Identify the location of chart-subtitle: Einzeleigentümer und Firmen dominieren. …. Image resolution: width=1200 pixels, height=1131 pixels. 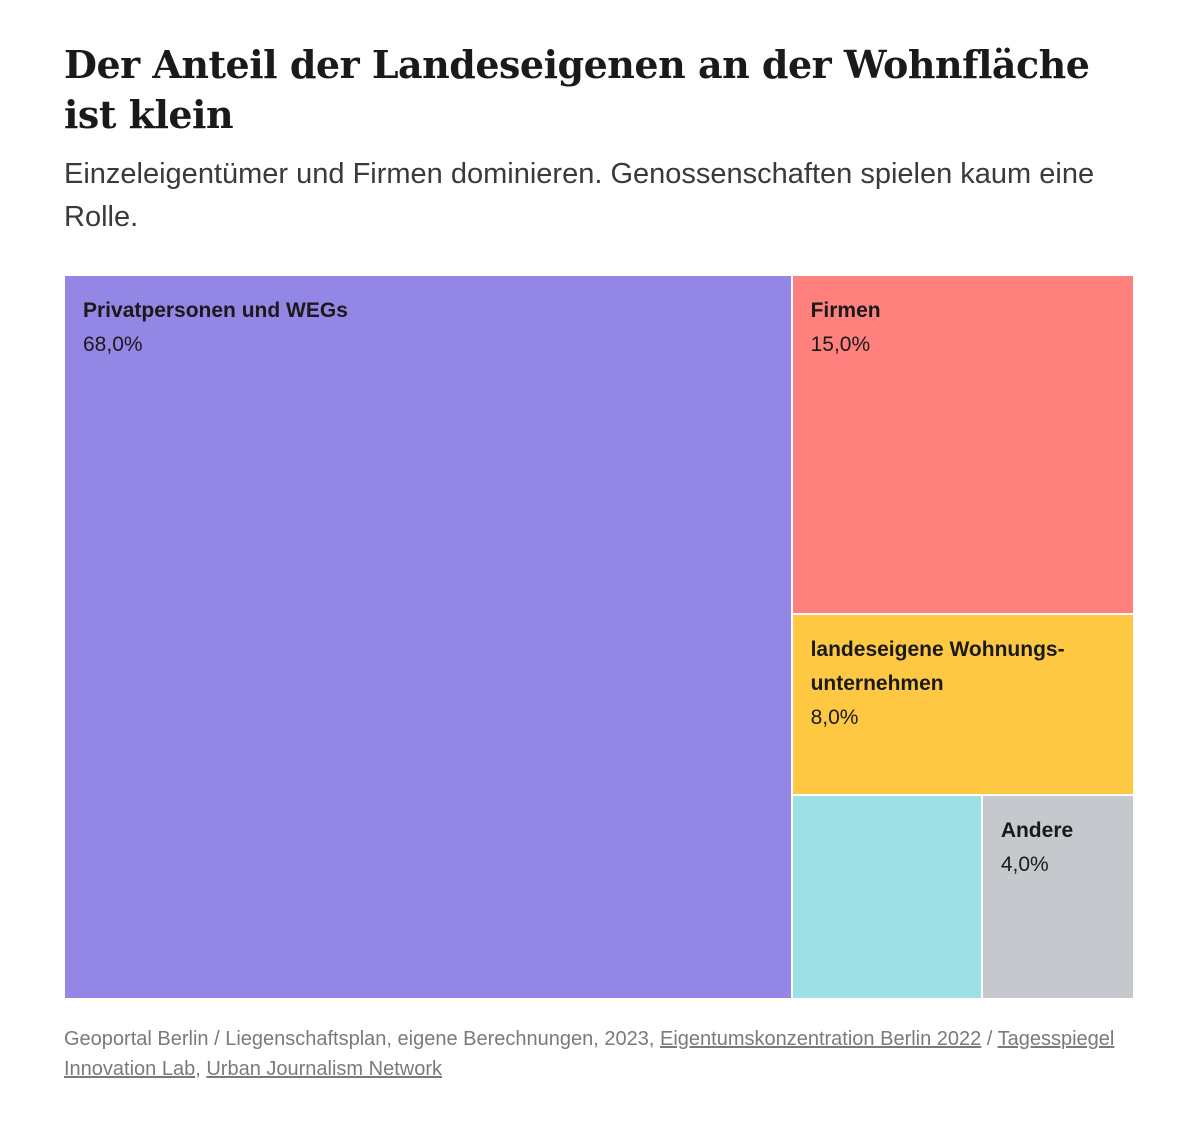
(579, 195).